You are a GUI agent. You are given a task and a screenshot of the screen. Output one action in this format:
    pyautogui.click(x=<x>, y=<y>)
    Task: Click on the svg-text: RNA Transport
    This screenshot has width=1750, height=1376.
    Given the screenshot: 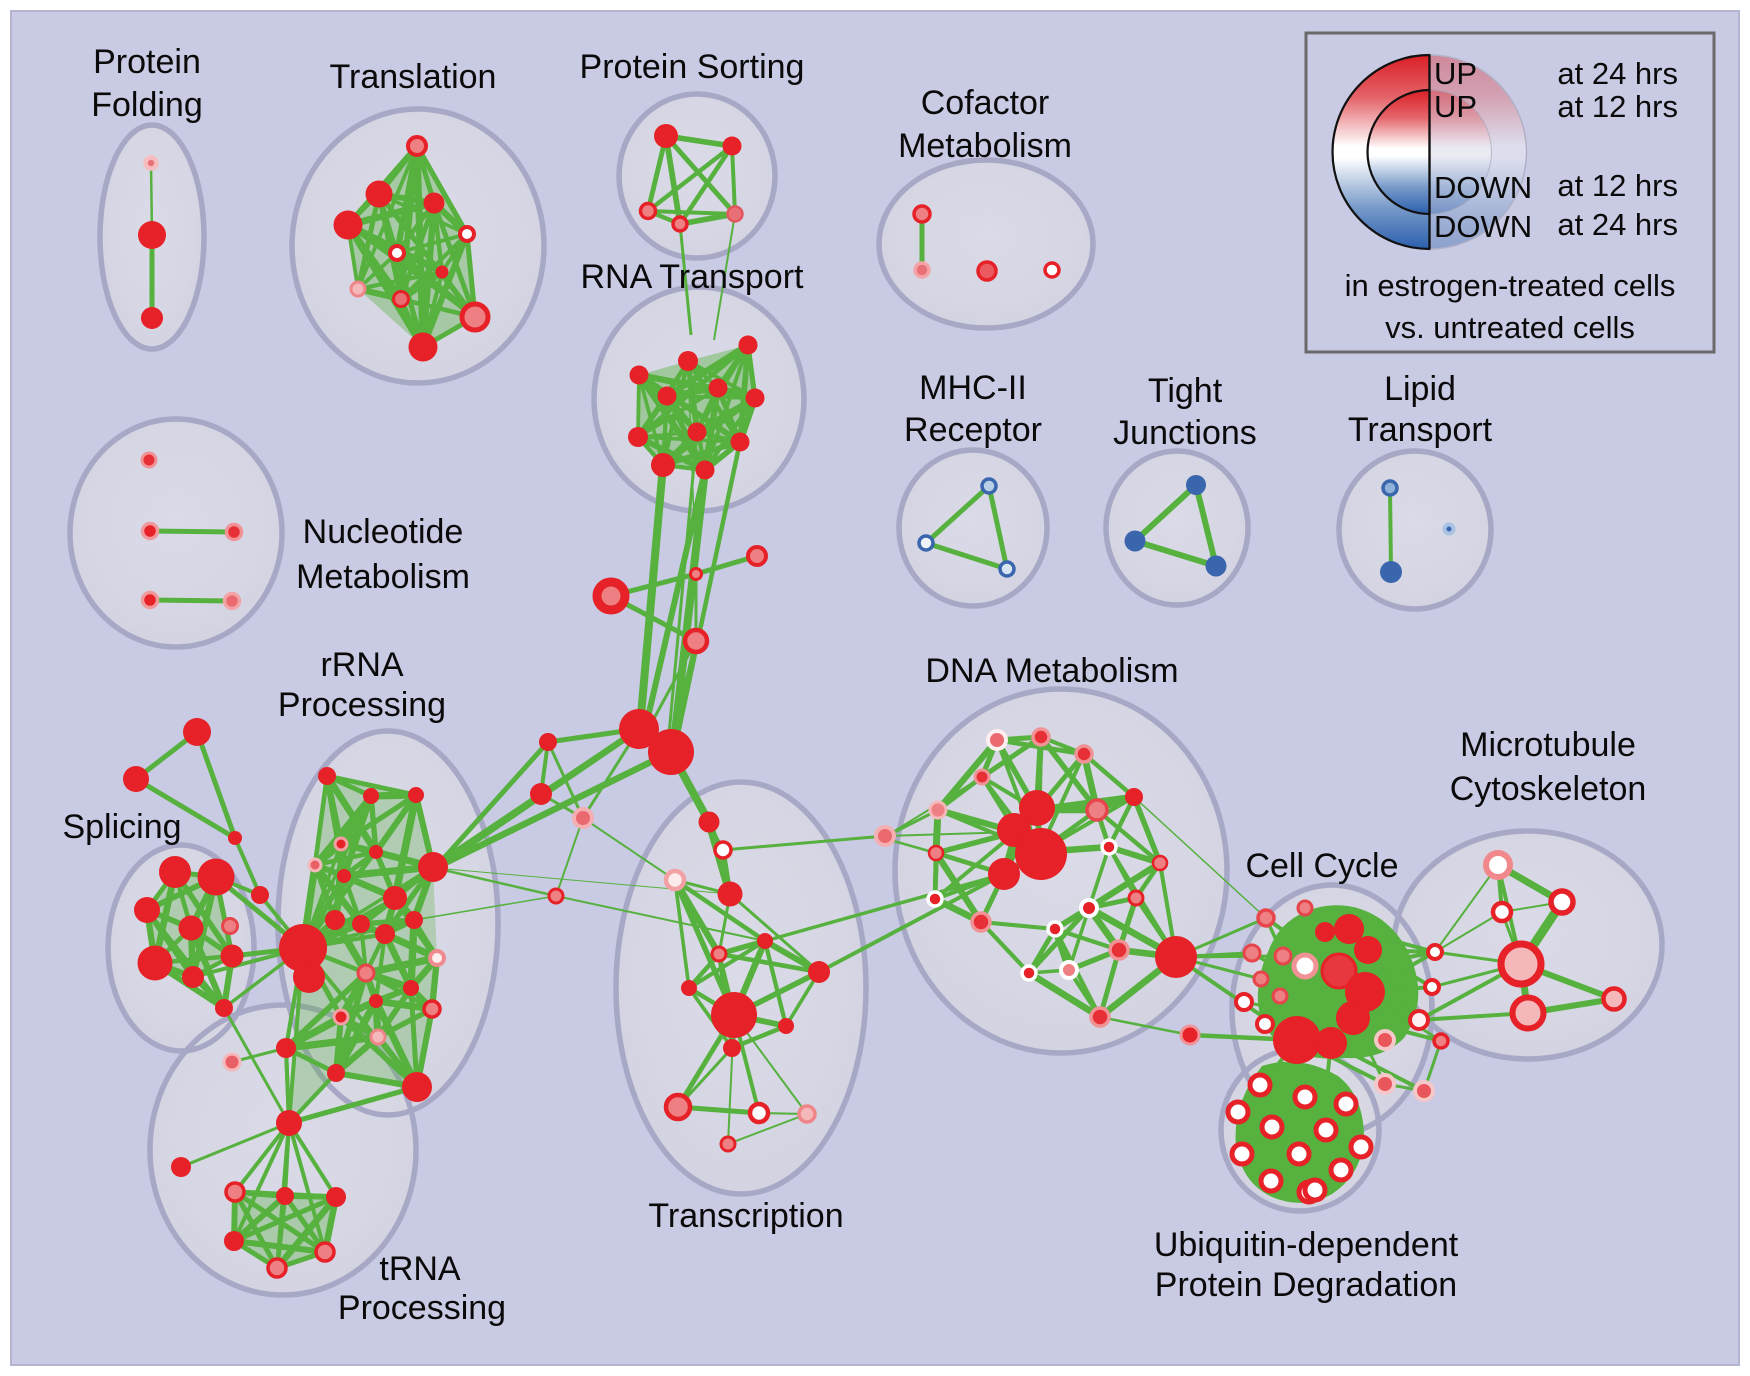 What is the action you would take?
    pyautogui.click(x=693, y=277)
    